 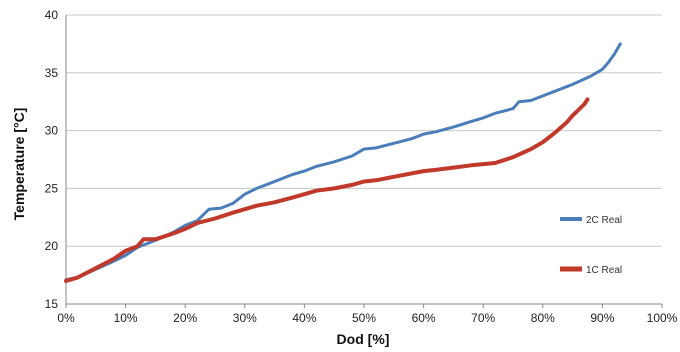 What do you see at coordinates (591, 245) in the screenshot?
I see `legend: 2C Real 1C Real` at bounding box center [591, 245].